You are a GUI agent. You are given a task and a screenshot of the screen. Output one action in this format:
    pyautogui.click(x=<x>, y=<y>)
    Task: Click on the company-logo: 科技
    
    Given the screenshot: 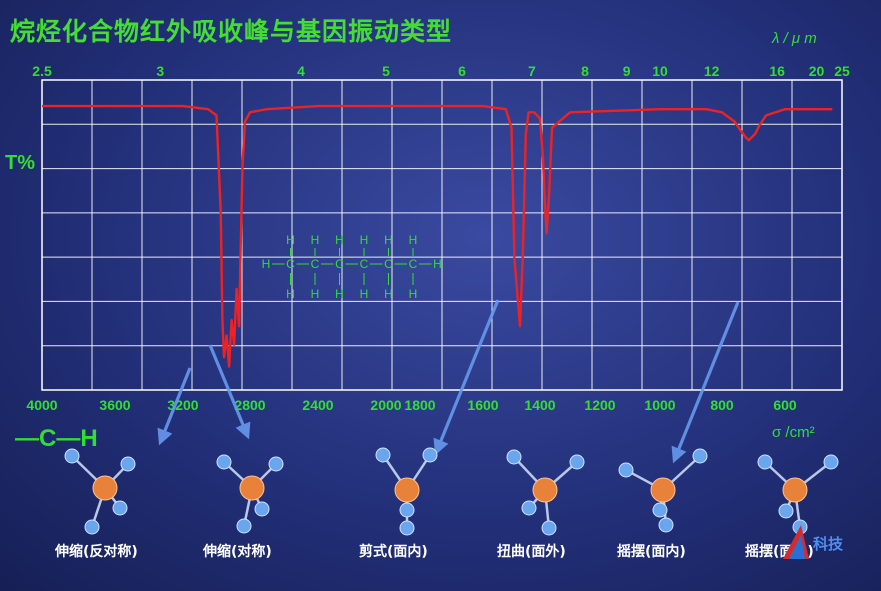 What is the action you would take?
    pyautogui.click(x=813, y=542)
    